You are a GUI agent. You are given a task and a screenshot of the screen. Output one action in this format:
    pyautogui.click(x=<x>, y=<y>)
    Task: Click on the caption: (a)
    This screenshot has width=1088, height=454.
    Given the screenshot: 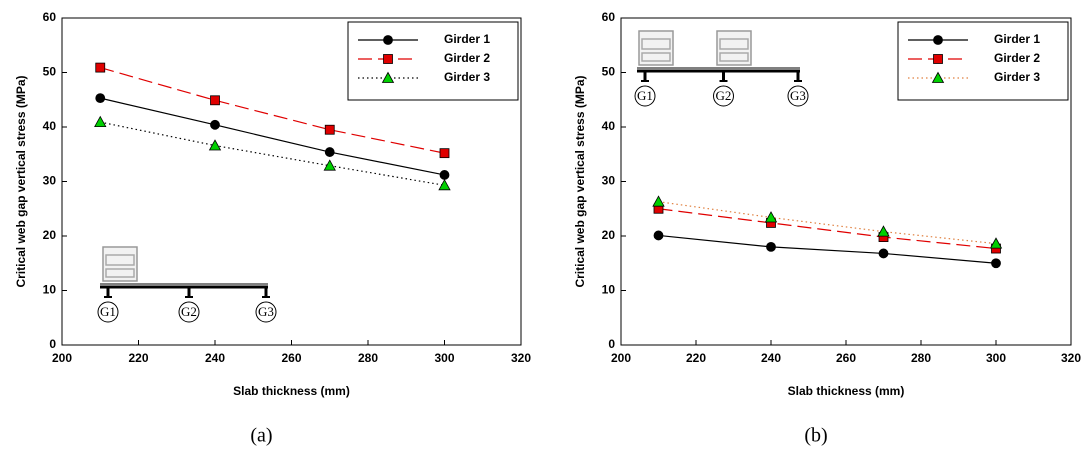 What is the action you would take?
    pyautogui.click(x=261, y=436)
    